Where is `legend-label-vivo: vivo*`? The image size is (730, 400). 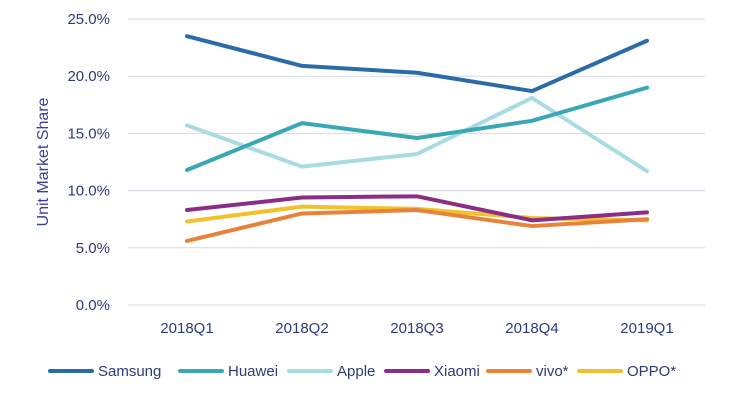
legend-label-vivo: vivo* is located at coordinates (552, 371).